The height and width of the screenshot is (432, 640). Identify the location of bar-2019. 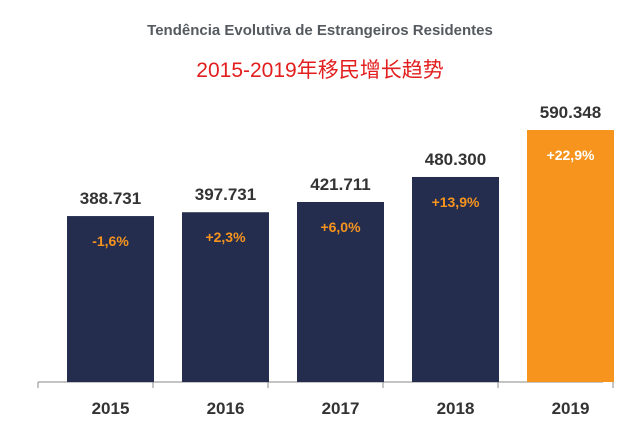
(570, 256).